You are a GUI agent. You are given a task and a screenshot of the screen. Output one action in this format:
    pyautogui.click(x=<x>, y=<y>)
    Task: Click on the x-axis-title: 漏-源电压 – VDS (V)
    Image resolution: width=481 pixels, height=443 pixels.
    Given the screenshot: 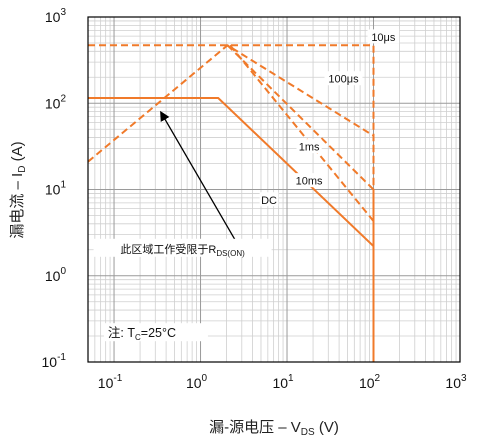 What is the action you would take?
    pyautogui.click(x=274, y=428)
    